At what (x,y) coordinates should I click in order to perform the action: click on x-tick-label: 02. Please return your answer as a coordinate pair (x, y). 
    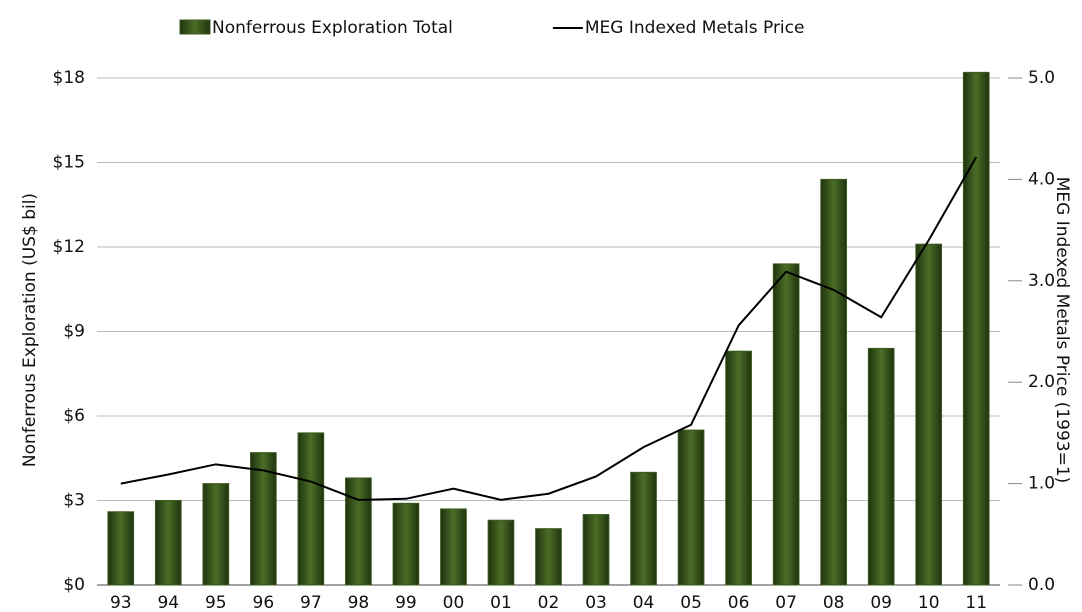
    Looking at the image, I should click on (549, 602).